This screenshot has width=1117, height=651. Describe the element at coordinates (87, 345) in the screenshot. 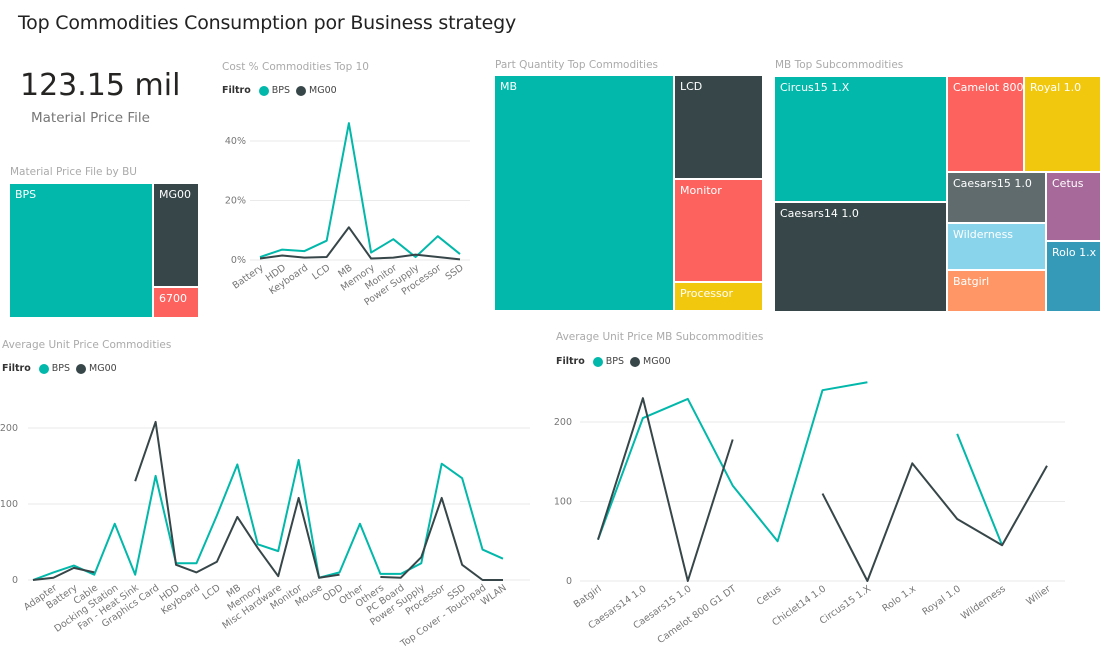

I see `avg-price-chart-title: Average Unit Price Commodities` at that location.